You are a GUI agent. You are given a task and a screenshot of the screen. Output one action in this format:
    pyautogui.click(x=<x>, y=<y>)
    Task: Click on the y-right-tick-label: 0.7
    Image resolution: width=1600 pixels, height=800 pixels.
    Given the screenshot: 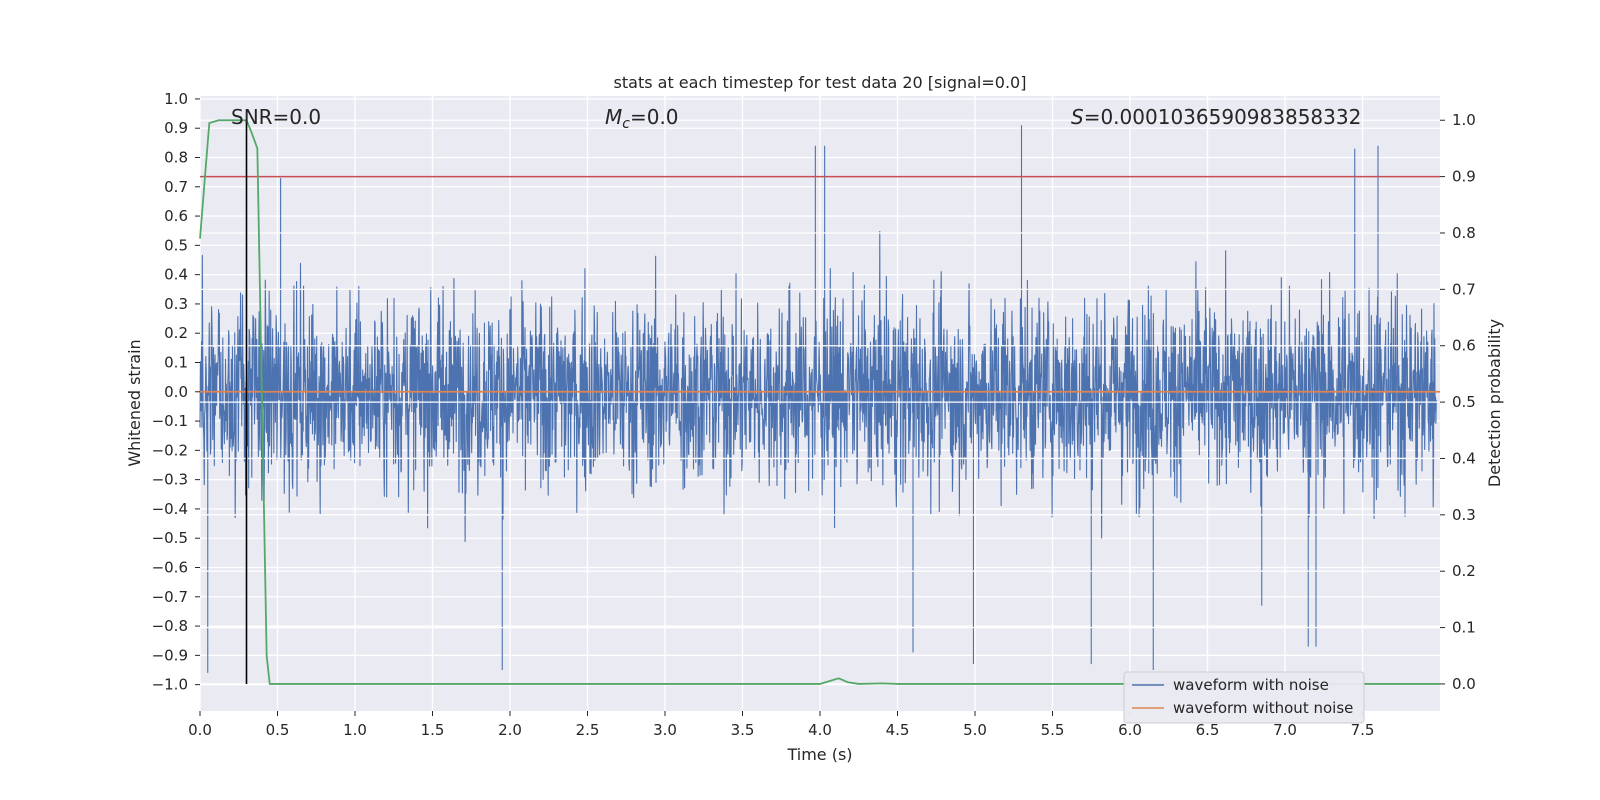 What is the action you would take?
    pyautogui.click(x=1464, y=289)
    